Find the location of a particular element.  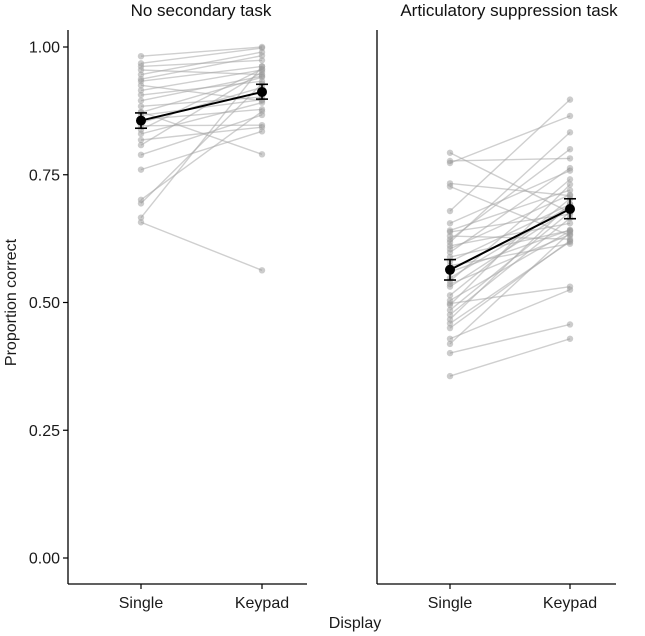

y-tick-label: 1.00 is located at coordinates (44, 48).